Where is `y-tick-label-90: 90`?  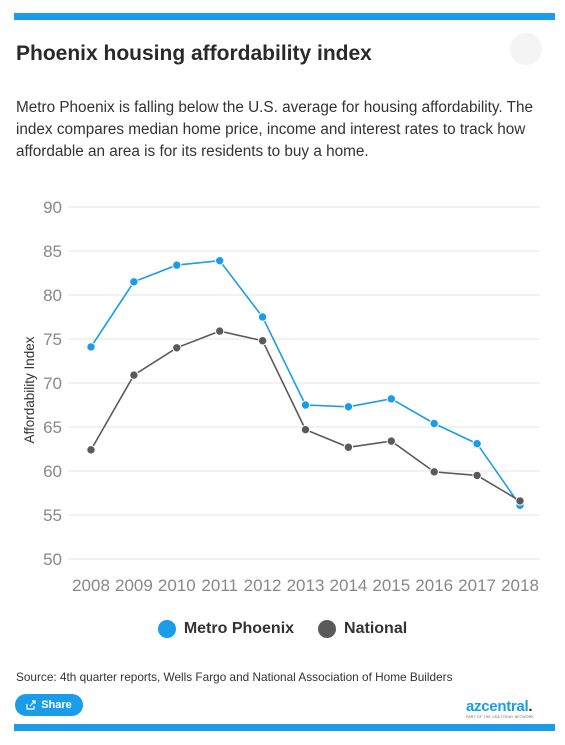 y-tick-label-90: 90 is located at coordinates (52, 207).